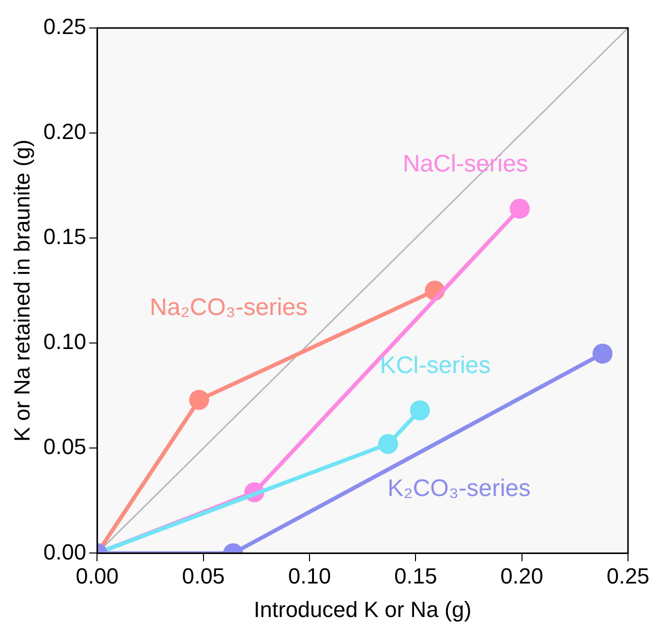 The width and height of the screenshot is (668, 632). I want to click on y-tick-label: 0.20, so click(64, 131).